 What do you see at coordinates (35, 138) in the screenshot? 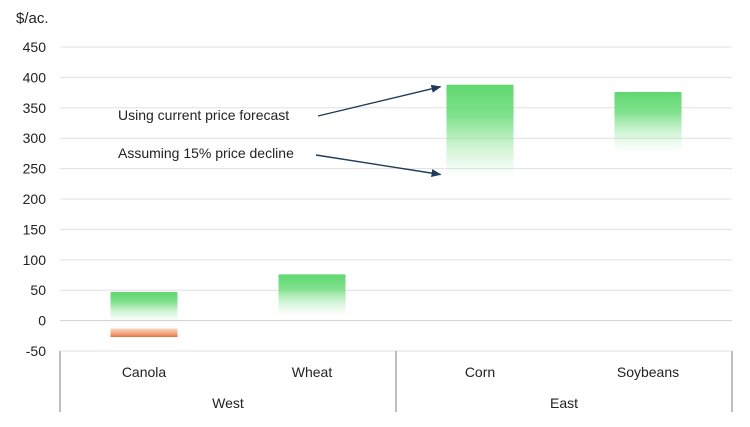
I see `y-tick-label: 300` at bounding box center [35, 138].